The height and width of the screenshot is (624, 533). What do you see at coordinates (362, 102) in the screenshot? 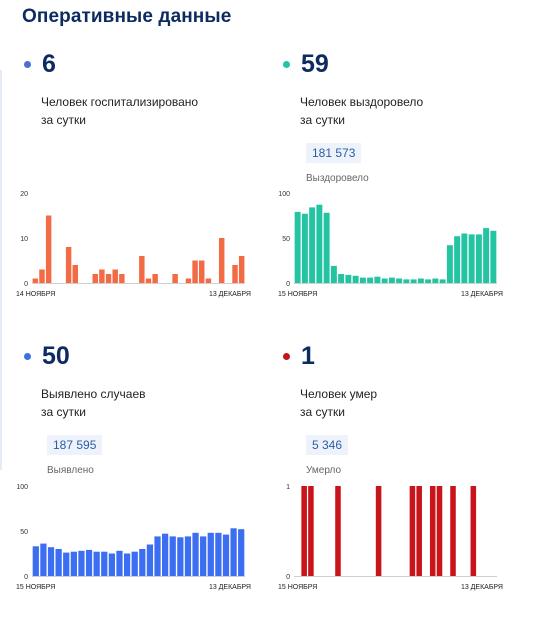
I see `stat-desc-line1: Человек выздоровело` at bounding box center [362, 102].